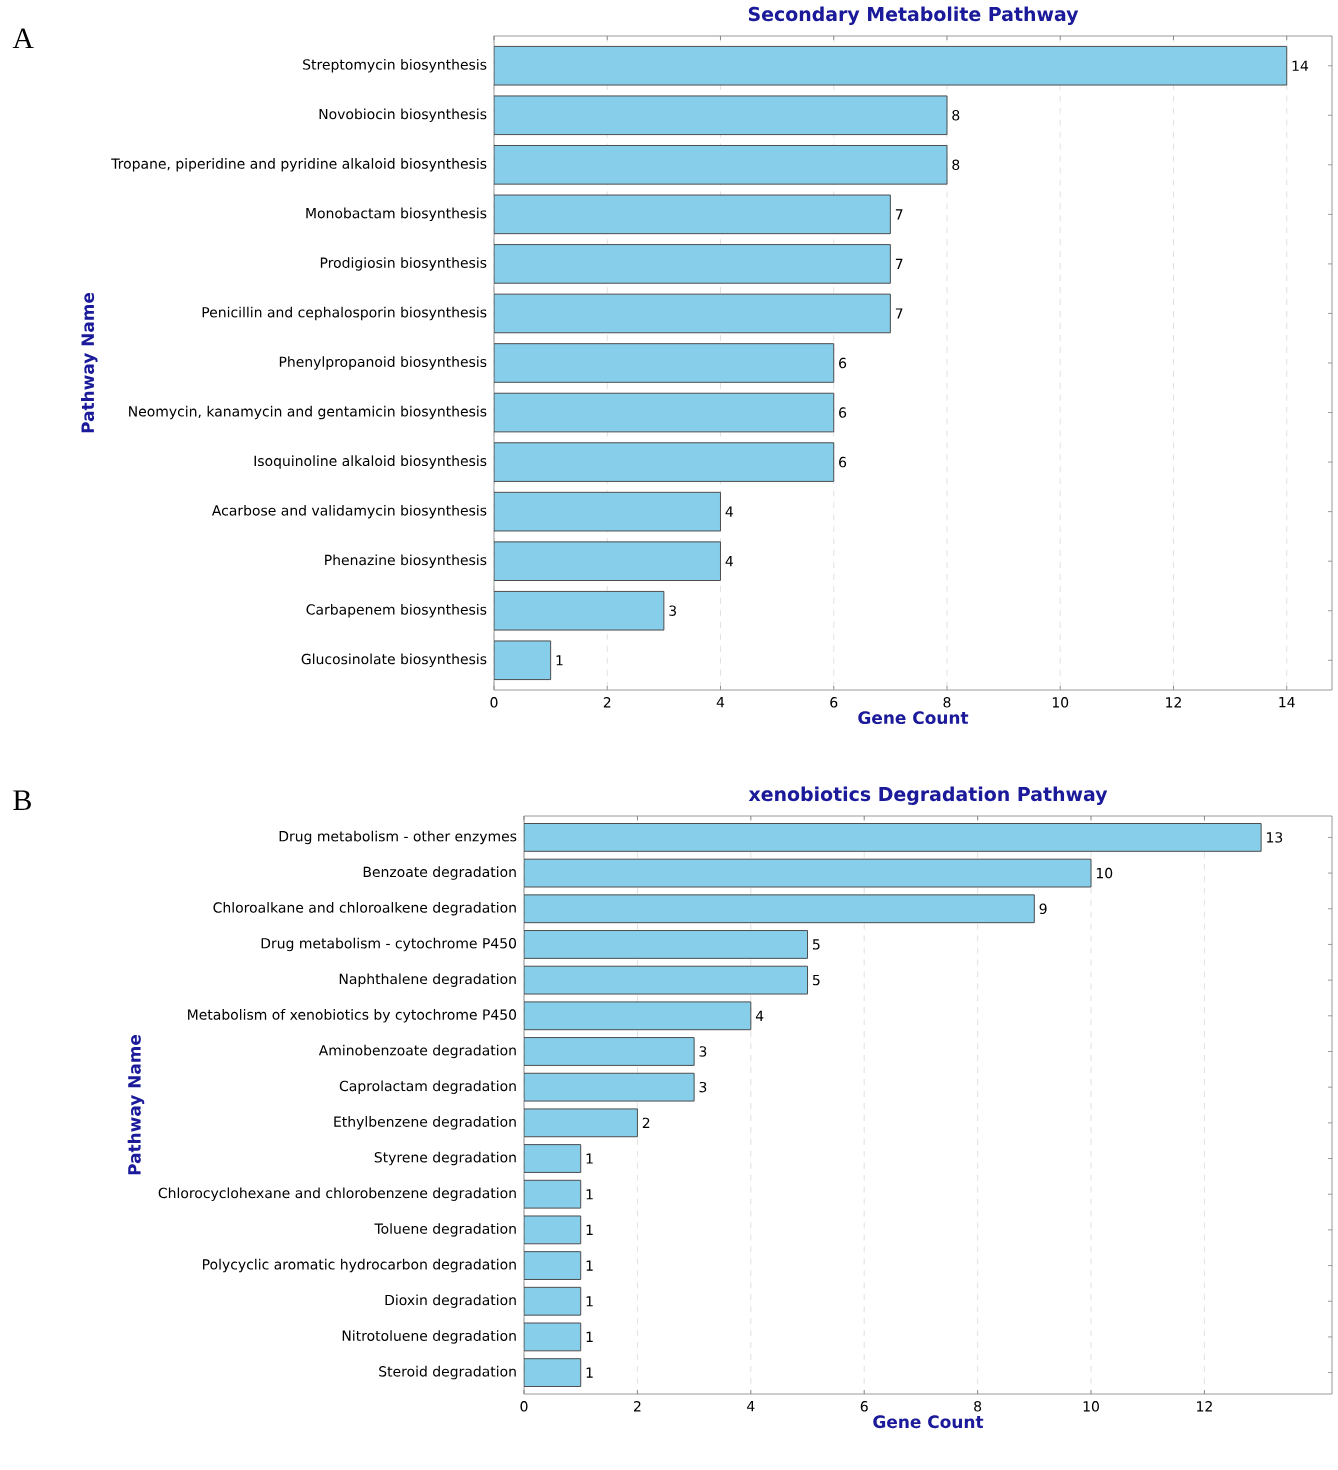  I want to click on chart-title: Secondary Metabolite Pathway, so click(913, 15).